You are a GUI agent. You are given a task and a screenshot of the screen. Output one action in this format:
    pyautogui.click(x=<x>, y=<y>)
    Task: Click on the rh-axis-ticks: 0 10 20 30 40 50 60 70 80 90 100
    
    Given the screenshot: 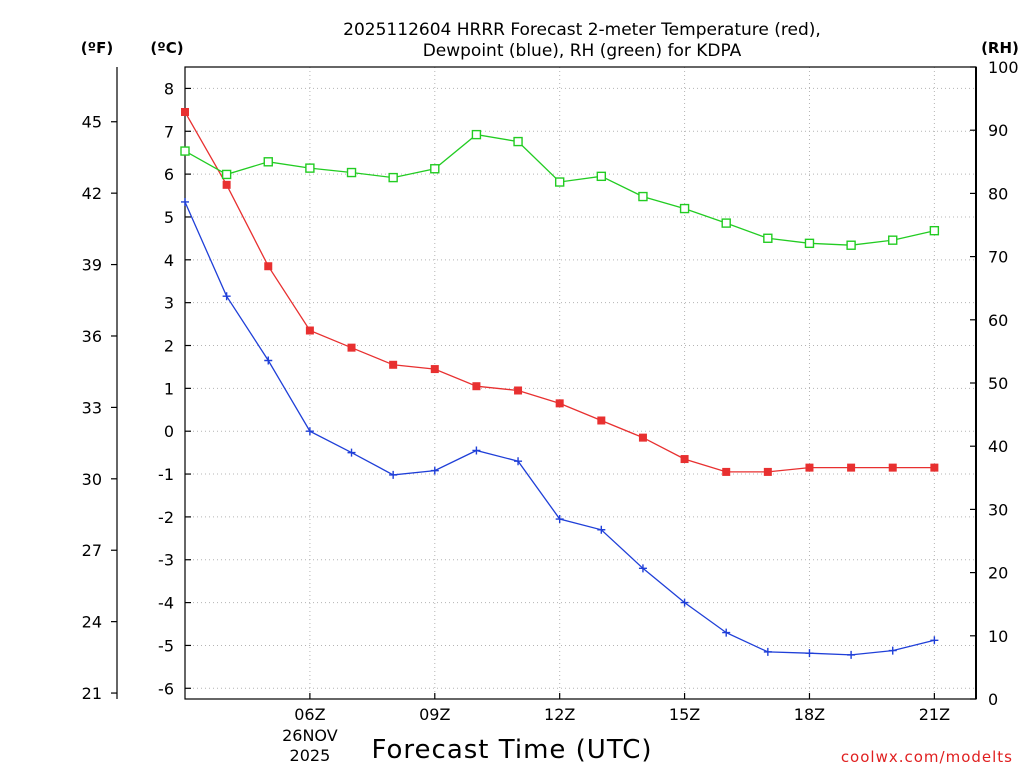 What is the action you would take?
    pyautogui.click(x=994, y=383)
    